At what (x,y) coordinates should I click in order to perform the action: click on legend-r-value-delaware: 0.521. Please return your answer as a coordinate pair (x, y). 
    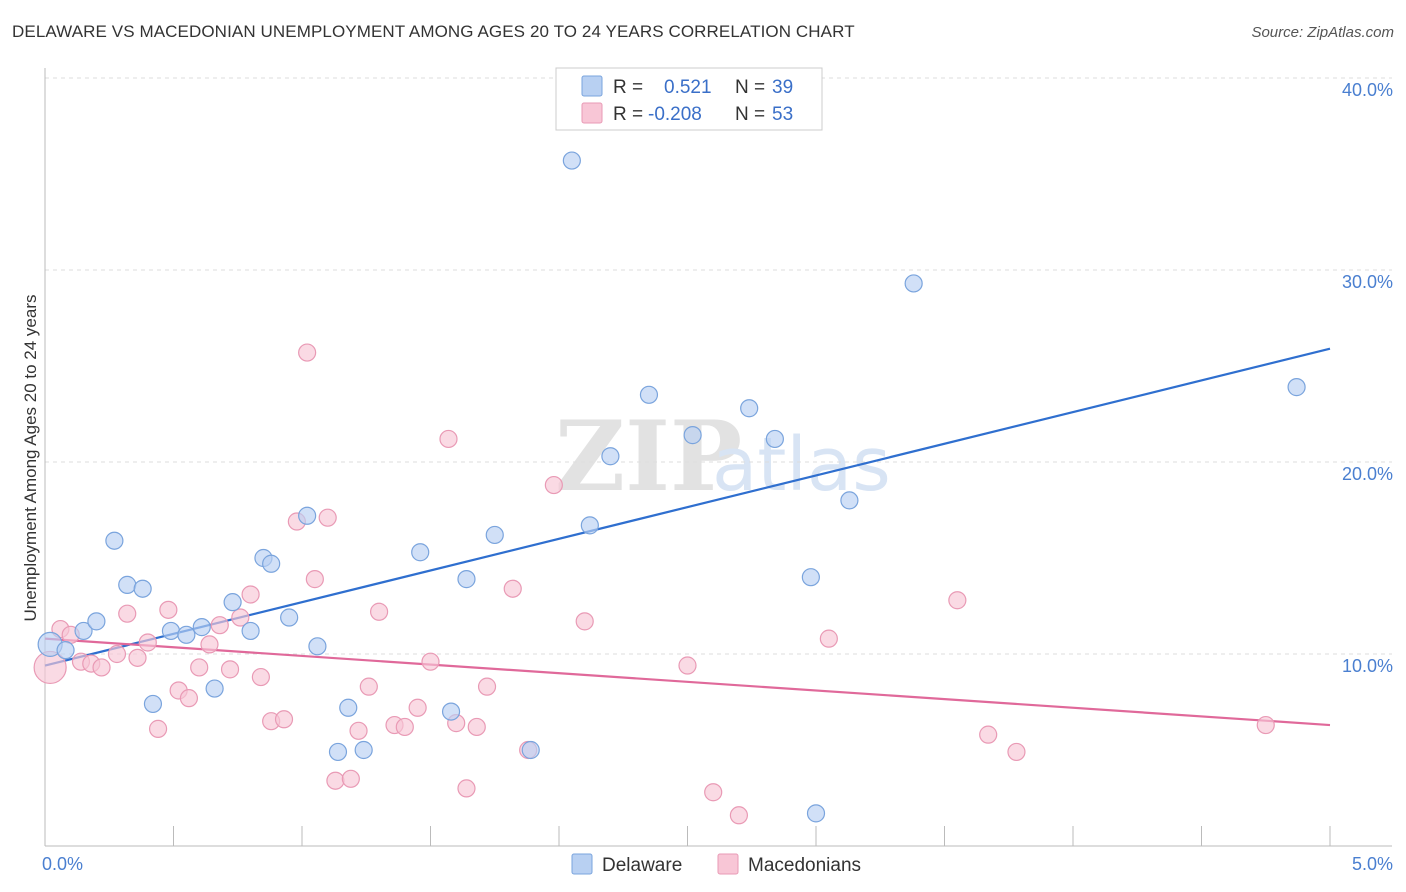
    Looking at the image, I should click on (688, 87).